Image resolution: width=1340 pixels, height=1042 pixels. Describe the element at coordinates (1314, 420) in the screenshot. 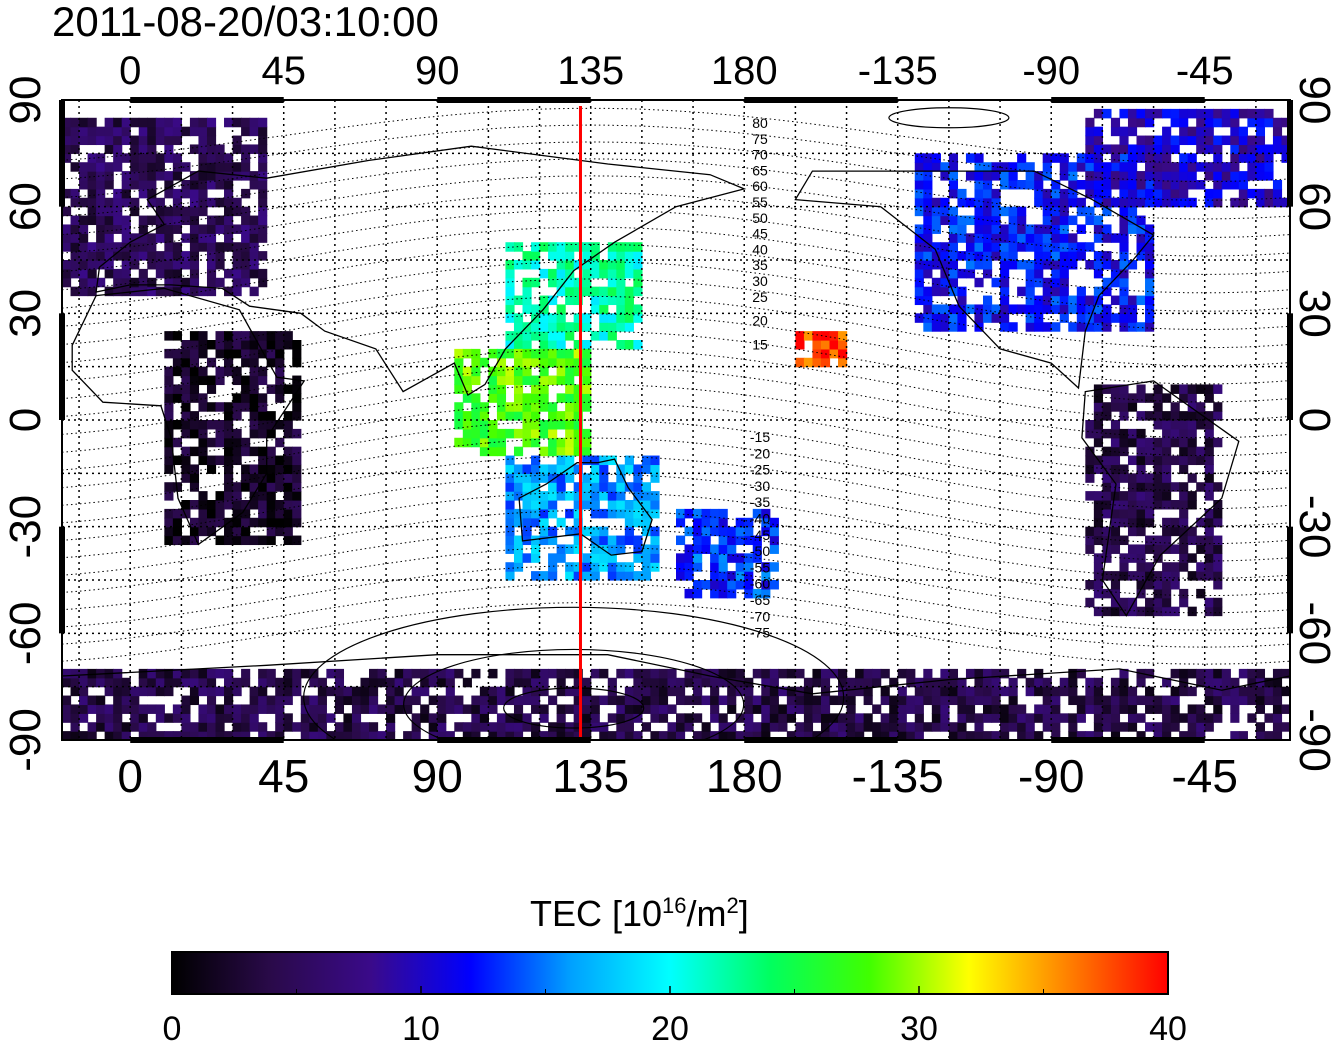

I see `right-lat-label: 0` at that location.